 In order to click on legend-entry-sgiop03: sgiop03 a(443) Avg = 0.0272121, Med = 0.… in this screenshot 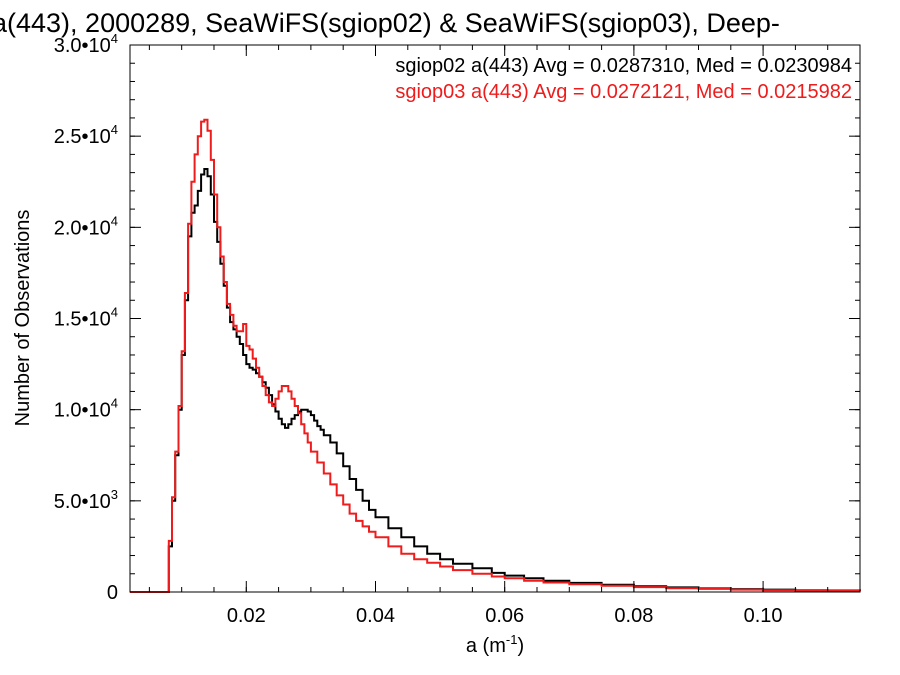, I will do `click(623, 92)`.